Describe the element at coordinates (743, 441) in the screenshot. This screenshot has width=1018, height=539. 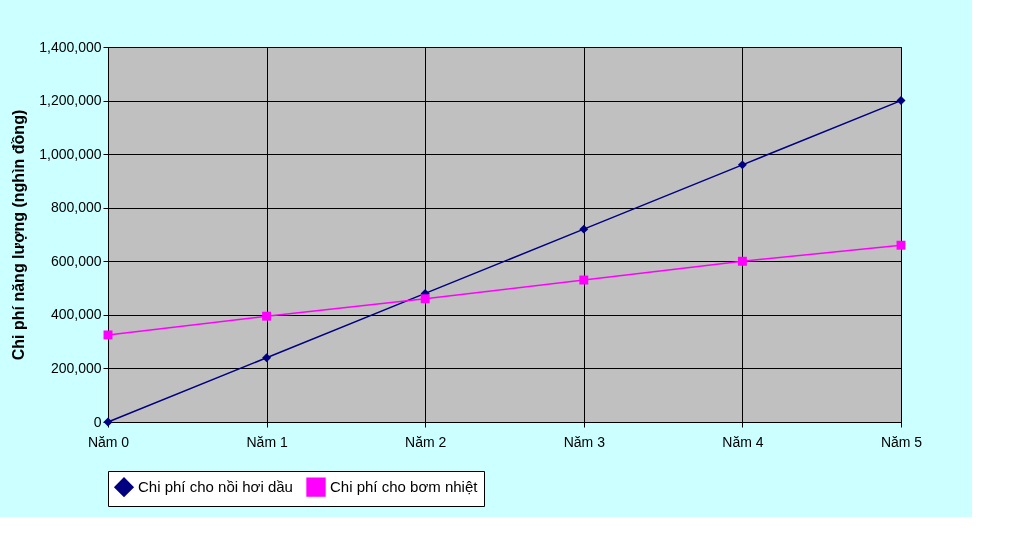
I see `x-tick-label: Năm 4` at that location.